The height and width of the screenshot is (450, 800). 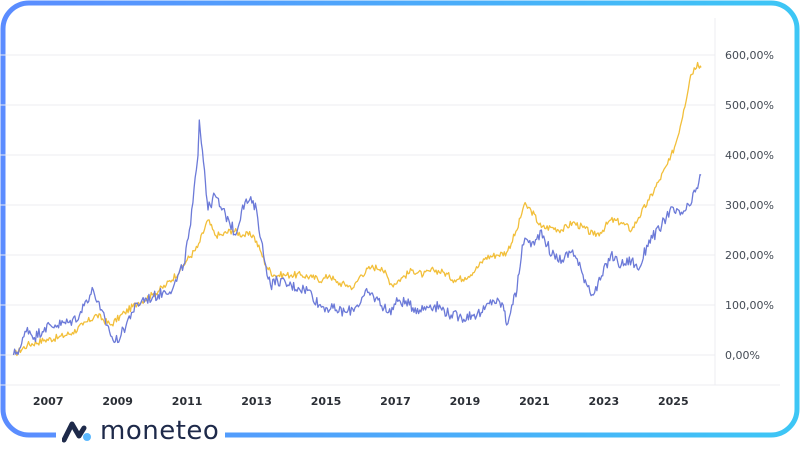 What do you see at coordinates (534, 401) in the screenshot?
I see `x-tick-label: 2021` at bounding box center [534, 401].